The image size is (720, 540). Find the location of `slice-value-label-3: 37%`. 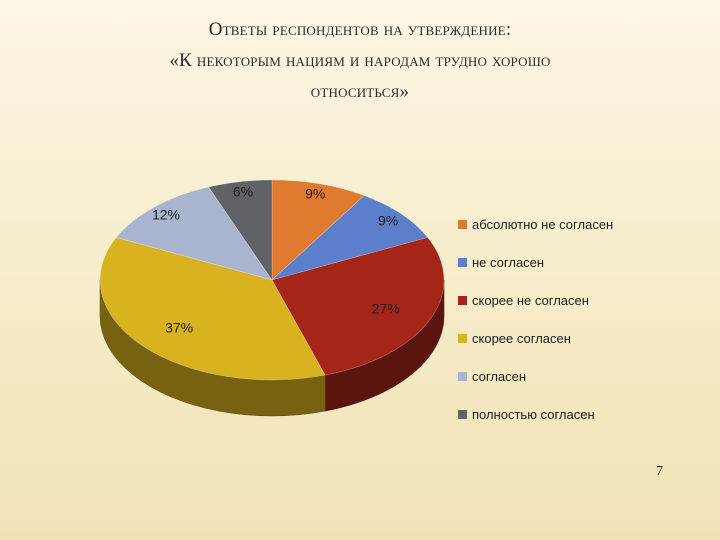

slice-value-label-3: 37% is located at coordinates (179, 328).